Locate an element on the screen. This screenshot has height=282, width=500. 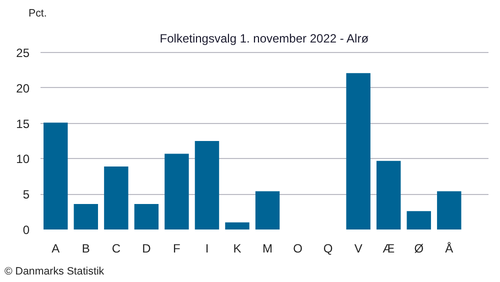
x-tick-label: M is located at coordinates (267, 249).